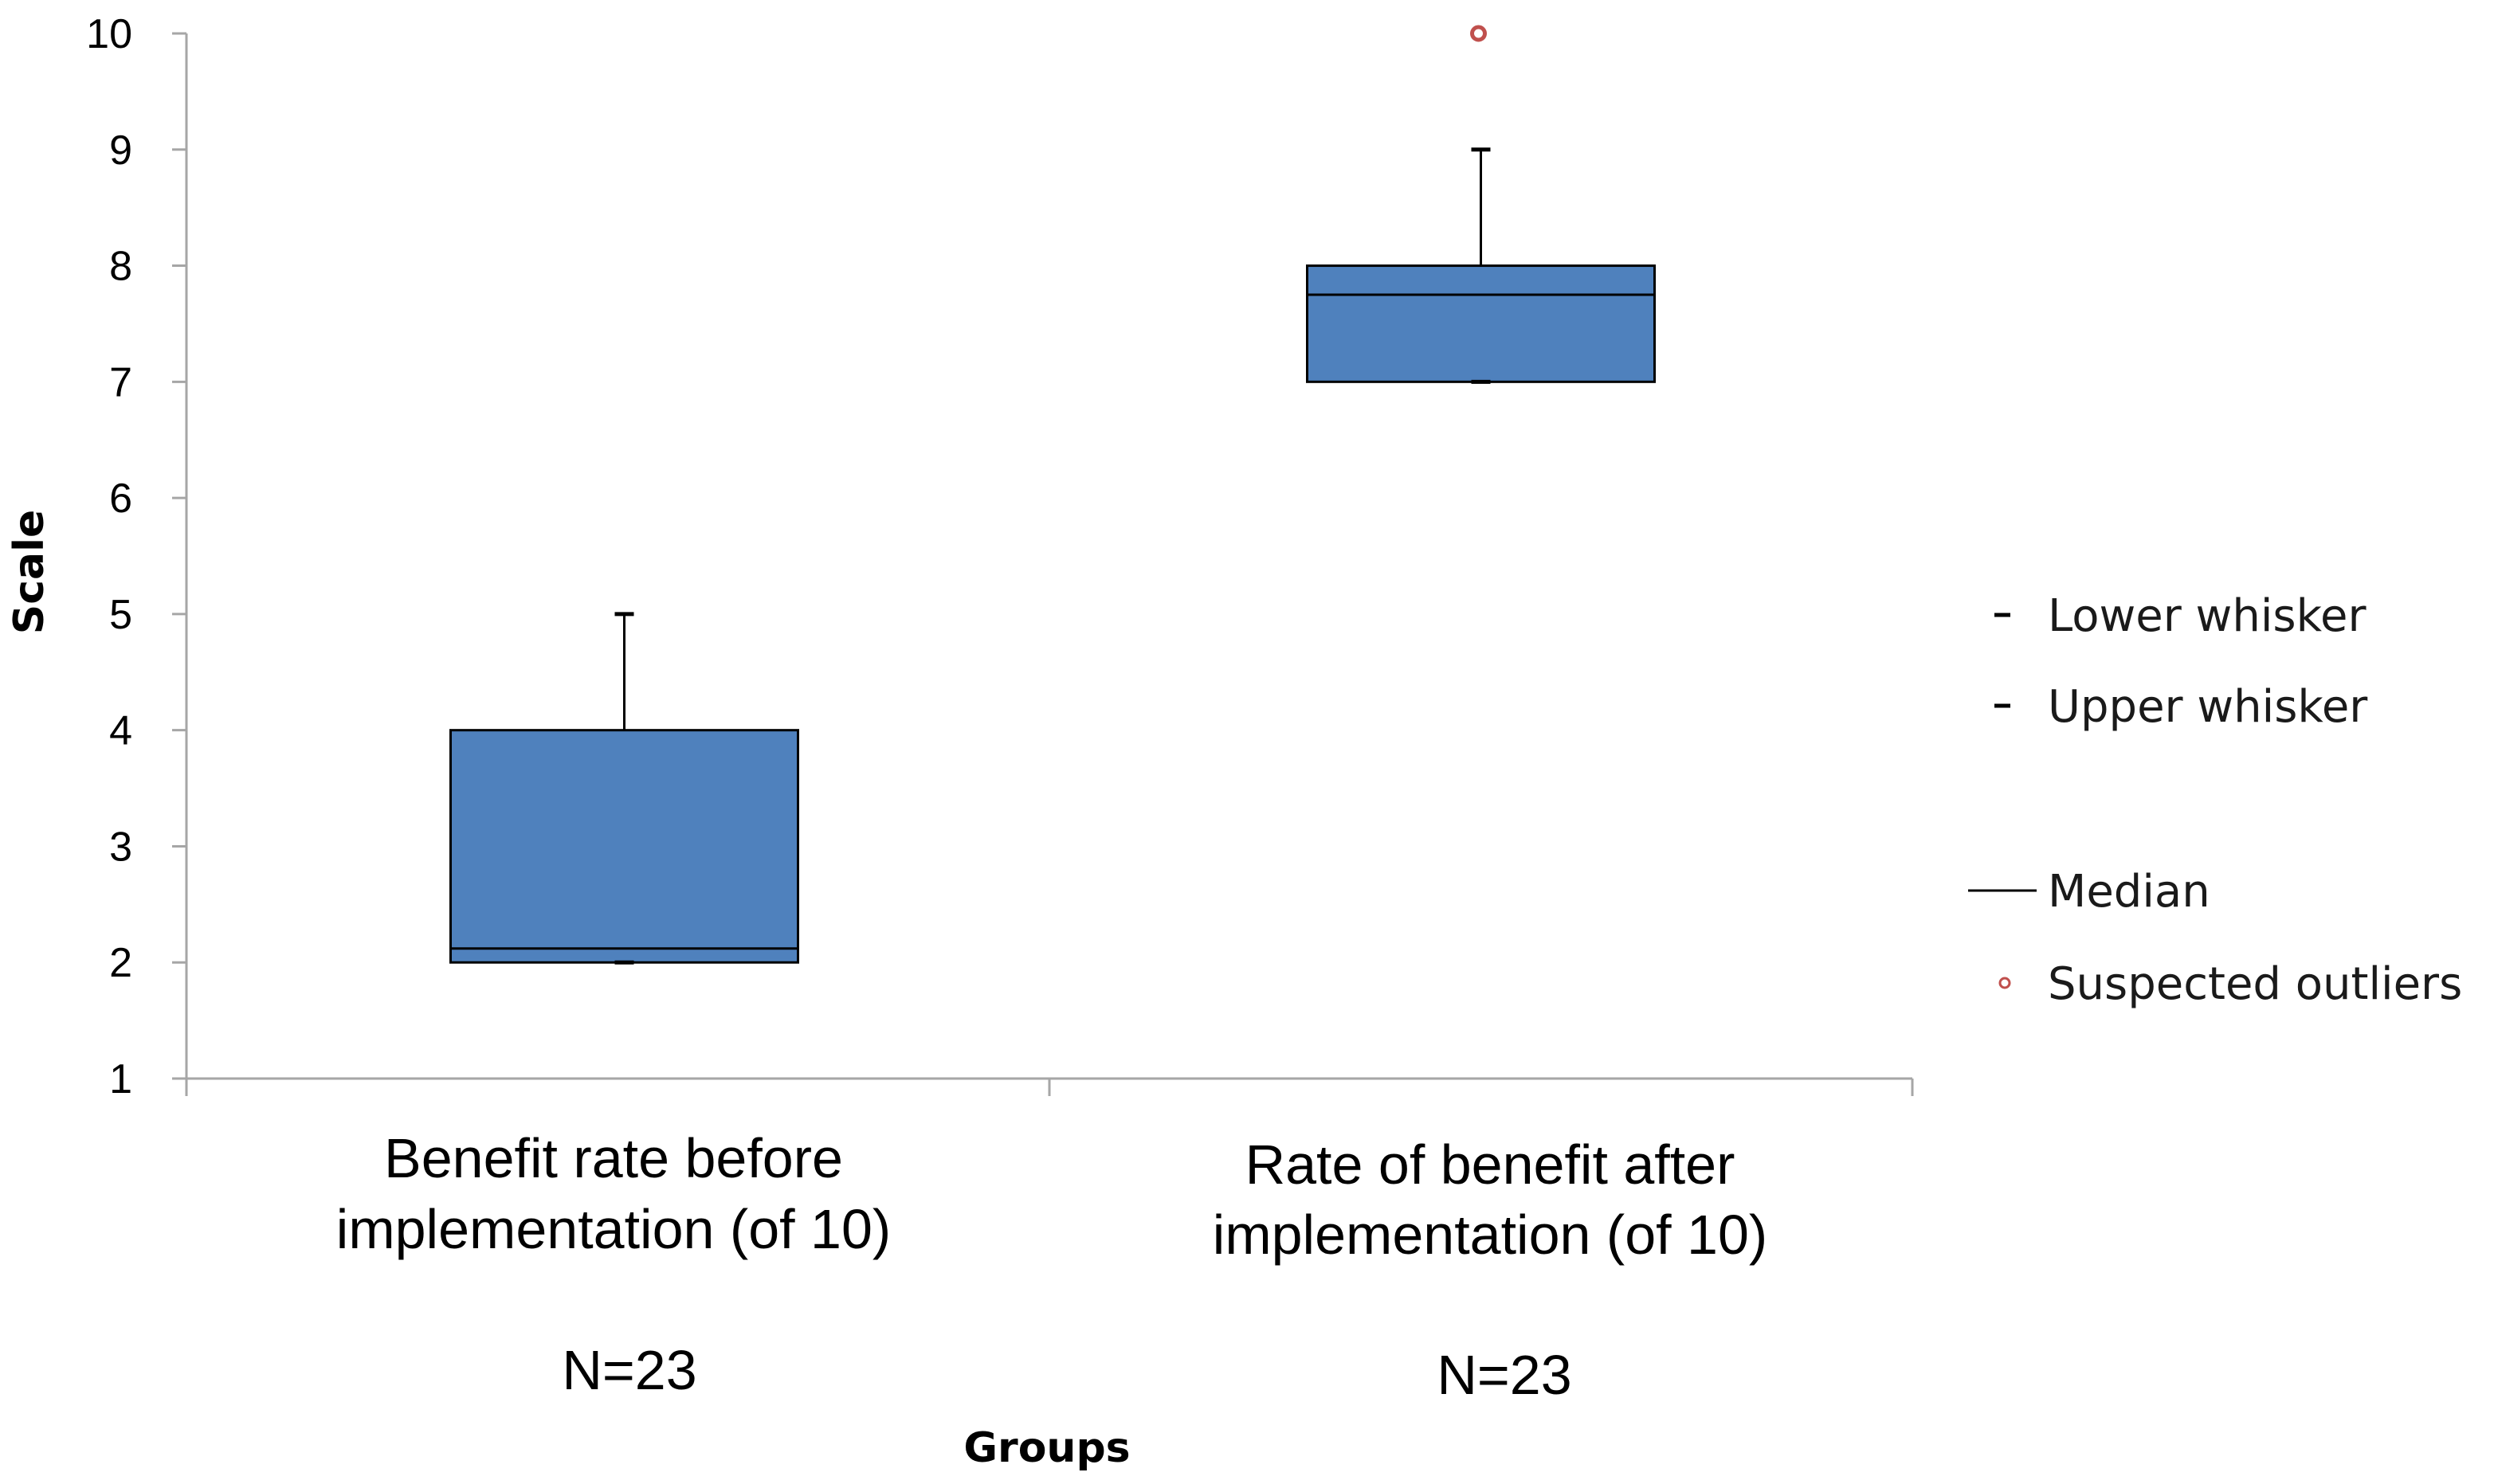 The image size is (2494, 1484). I want to click on category-label-line1: Benefit rate before, so click(613, 1158).